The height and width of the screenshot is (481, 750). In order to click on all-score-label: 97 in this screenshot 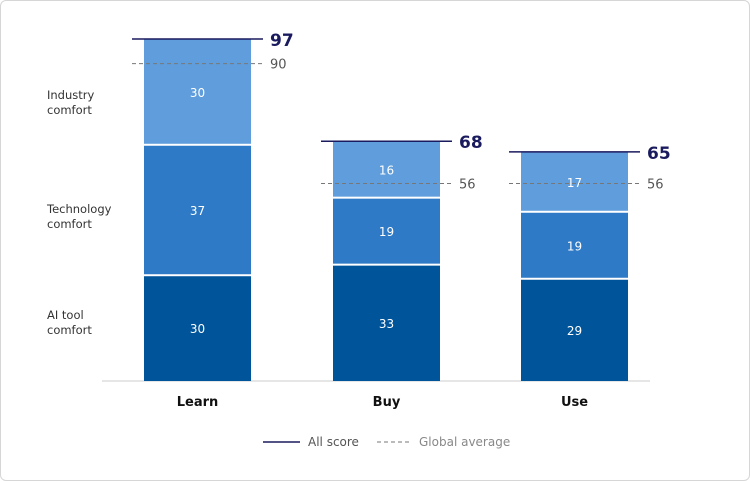, I will do `click(282, 41)`.